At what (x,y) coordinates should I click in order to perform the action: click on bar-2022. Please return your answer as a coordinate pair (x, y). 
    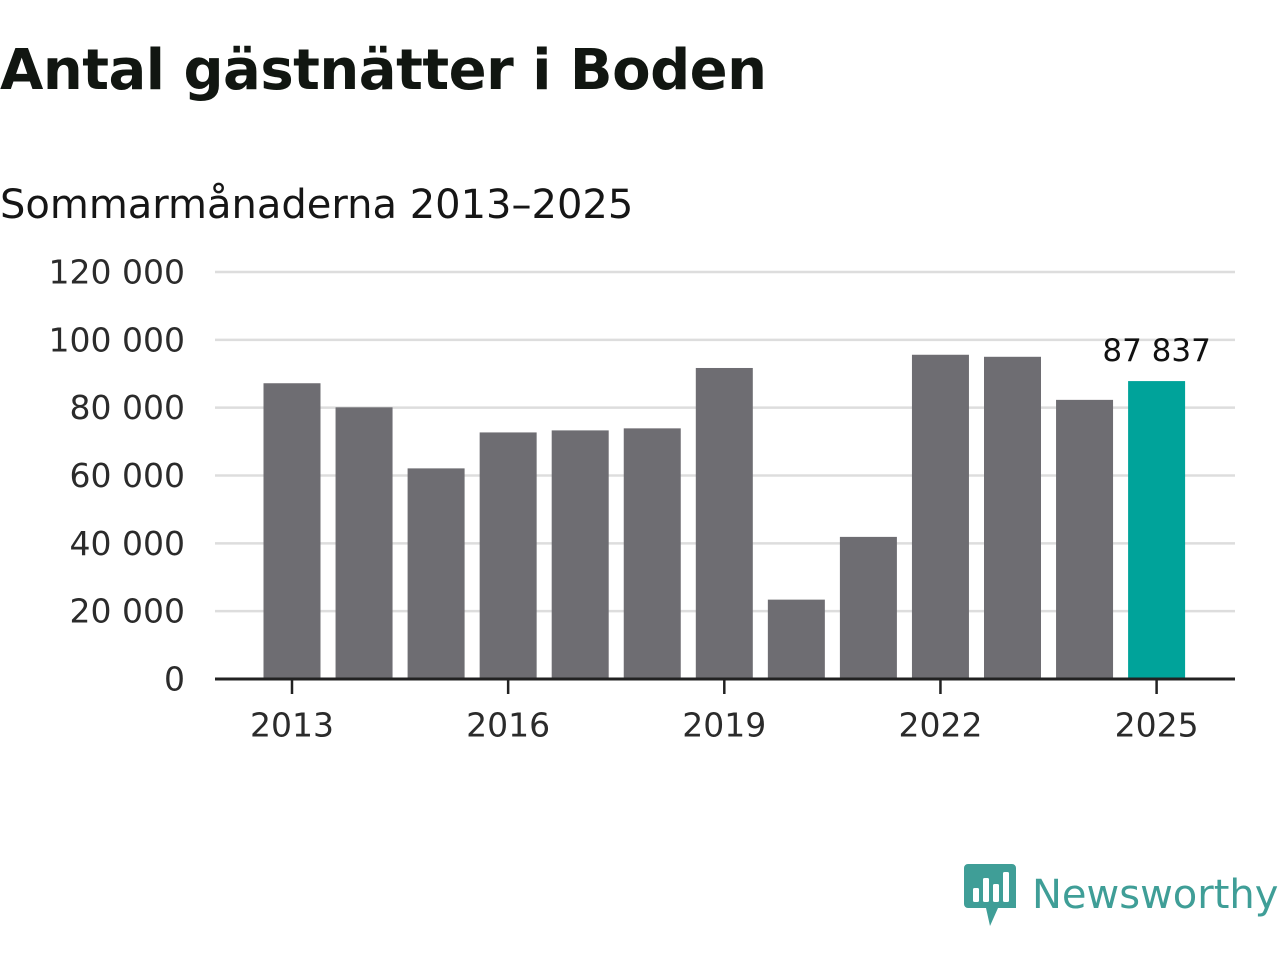
    Looking at the image, I should click on (940, 516).